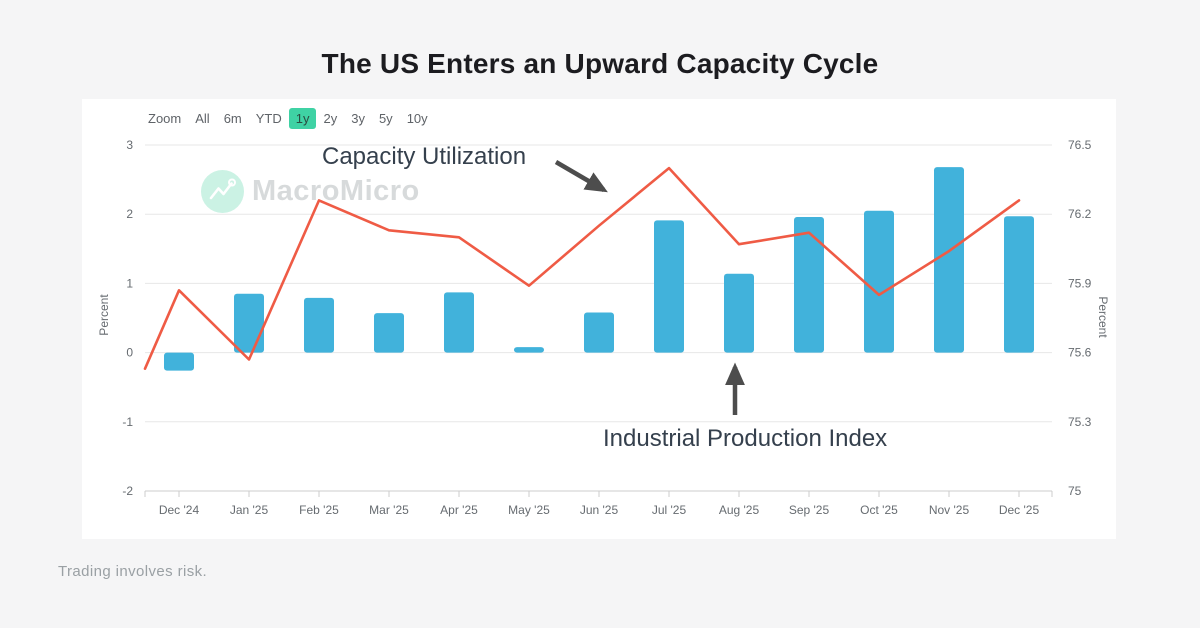  Describe the element at coordinates (358, 118) in the screenshot. I see `range-button-3y: 3y` at that location.